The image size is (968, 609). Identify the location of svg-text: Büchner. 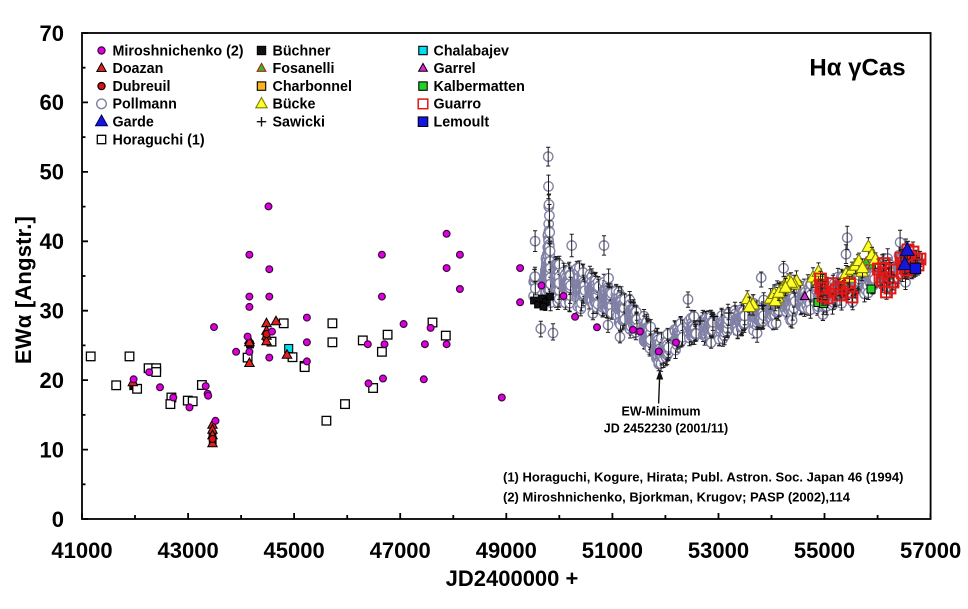
(302, 51).